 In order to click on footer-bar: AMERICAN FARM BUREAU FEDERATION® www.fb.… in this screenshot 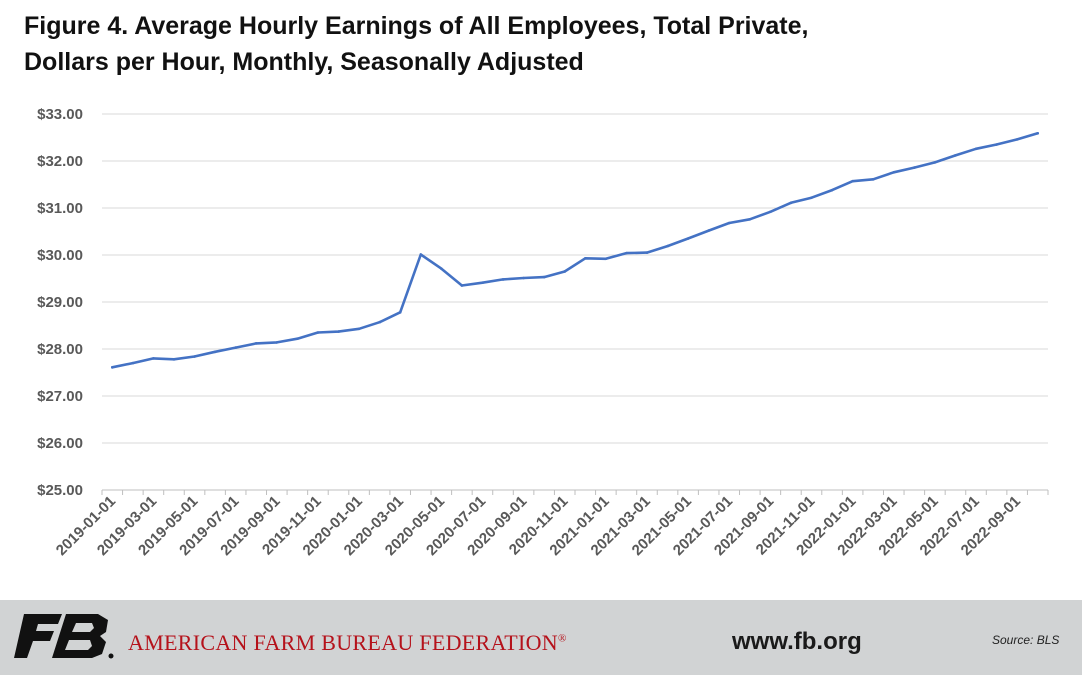, I will do `click(541, 637)`.